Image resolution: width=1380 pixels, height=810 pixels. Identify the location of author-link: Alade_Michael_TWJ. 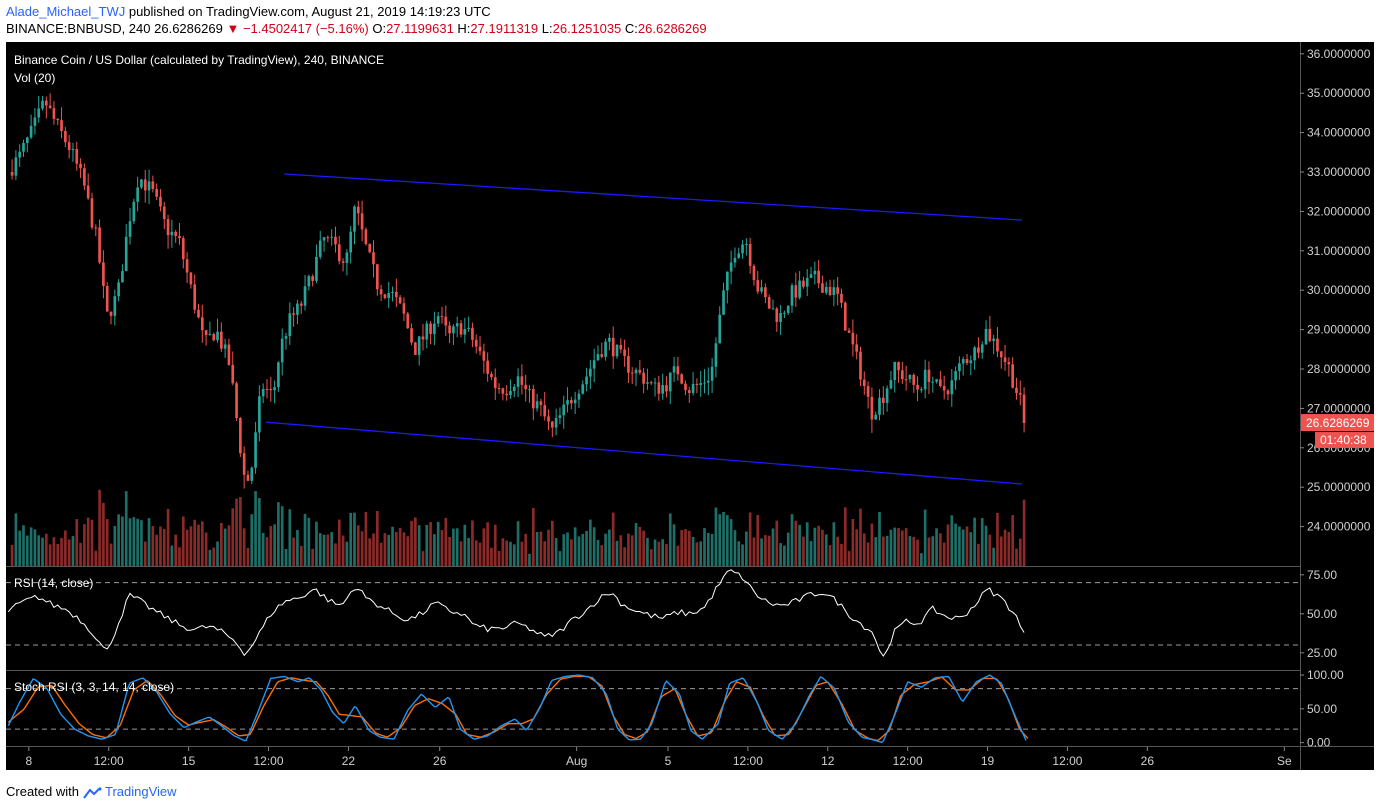
(66, 11).